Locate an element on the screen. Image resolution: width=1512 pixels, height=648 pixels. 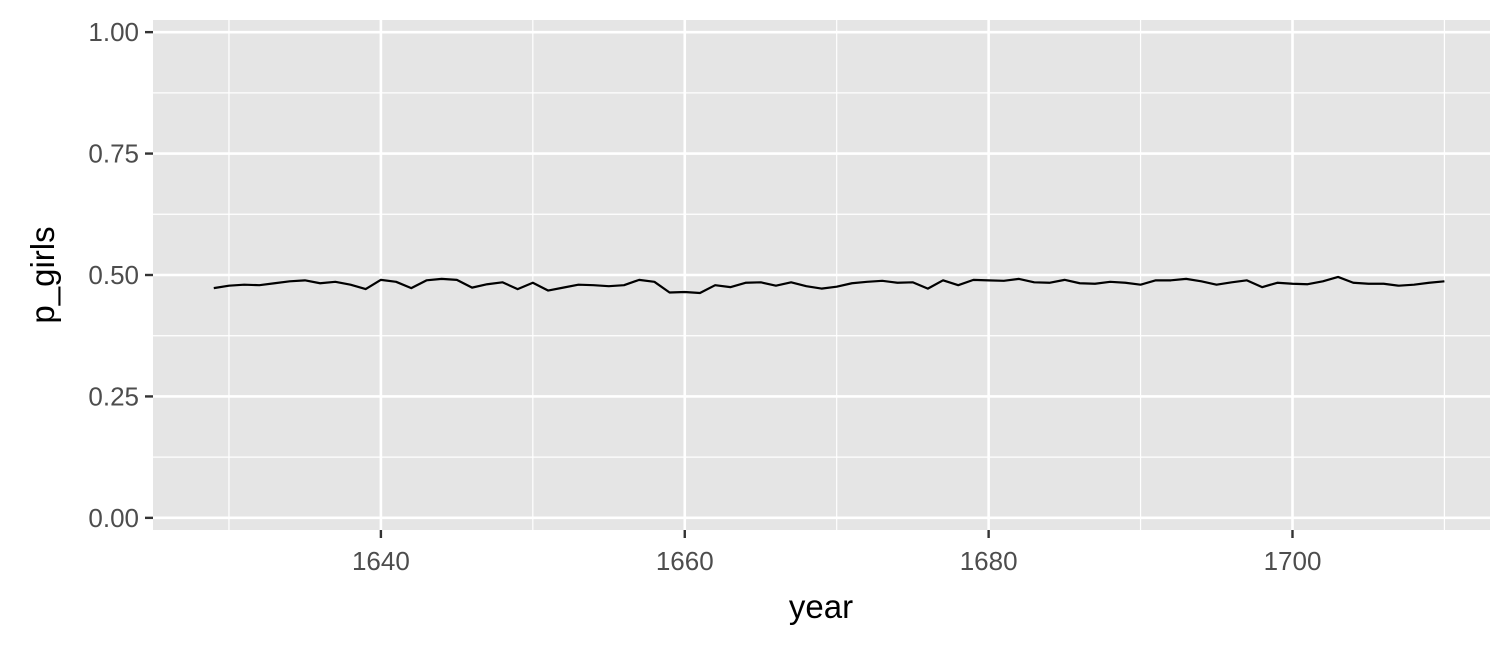
y-tick-label: 0.25 is located at coordinates (113, 396).